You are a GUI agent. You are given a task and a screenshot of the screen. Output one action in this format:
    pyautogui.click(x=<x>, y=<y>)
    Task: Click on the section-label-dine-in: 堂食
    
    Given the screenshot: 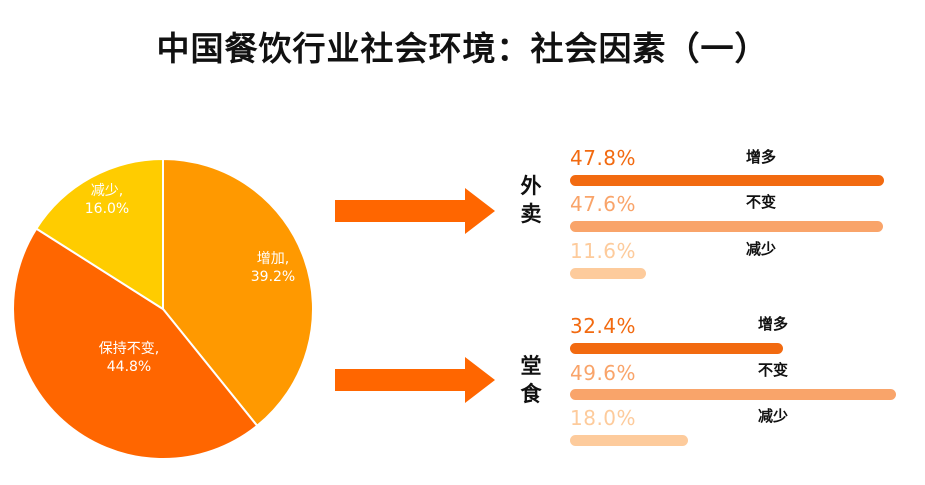 What is the action you would take?
    pyautogui.click(x=531, y=380)
    